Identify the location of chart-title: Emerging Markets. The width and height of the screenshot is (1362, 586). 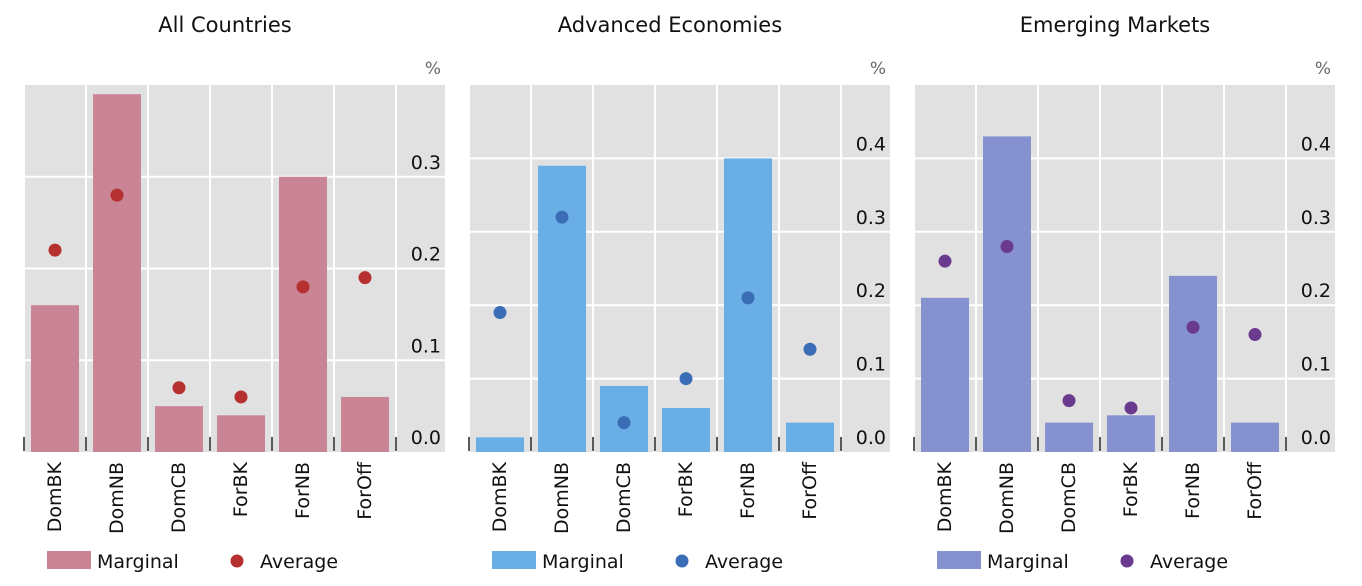
(1115, 25).